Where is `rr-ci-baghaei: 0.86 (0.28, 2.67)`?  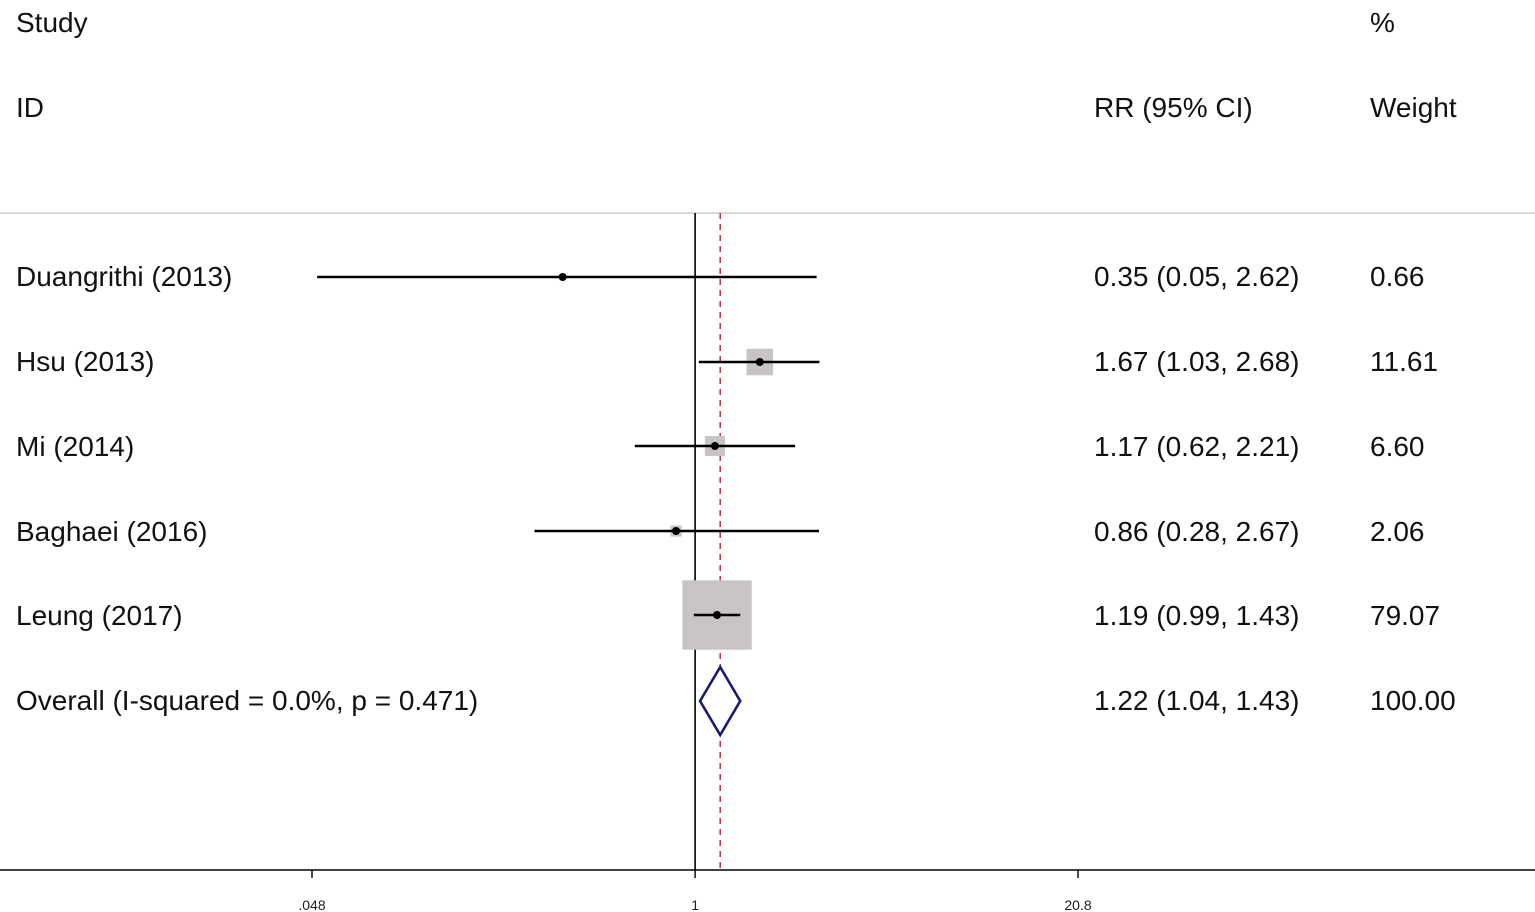
rr-ci-baghaei: 0.86 (0.28, 2.67) is located at coordinates (1197, 531).